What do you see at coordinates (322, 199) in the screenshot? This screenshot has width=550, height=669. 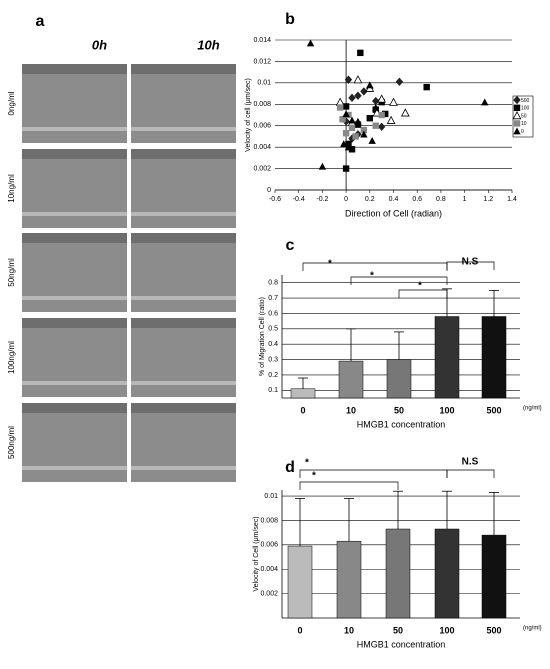 I see `x-tick-label: -0.2` at bounding box center [322, 199].